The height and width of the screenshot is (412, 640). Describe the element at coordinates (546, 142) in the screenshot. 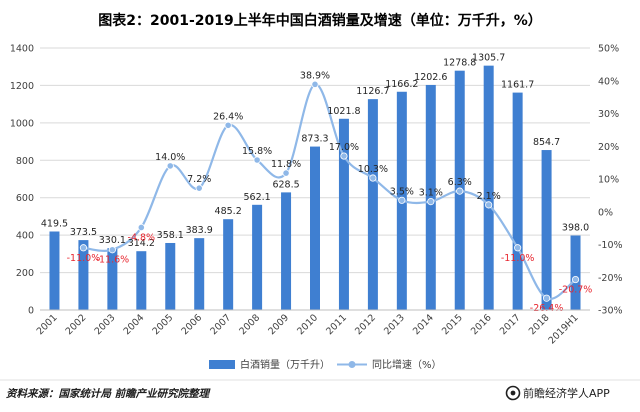

I see `bar-value-label: 854.7` at that location.